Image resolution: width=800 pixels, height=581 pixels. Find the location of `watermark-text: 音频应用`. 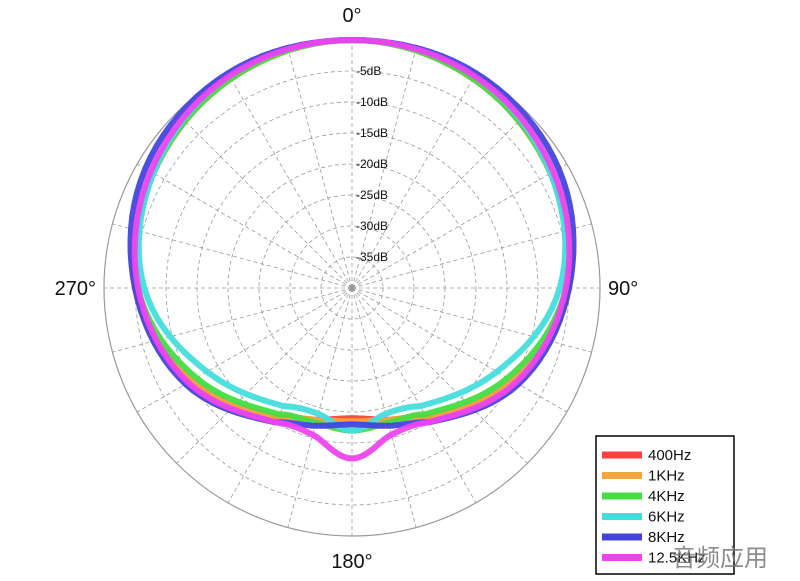

watermark-text: 音频应用 is located at coordinates (720, 558).